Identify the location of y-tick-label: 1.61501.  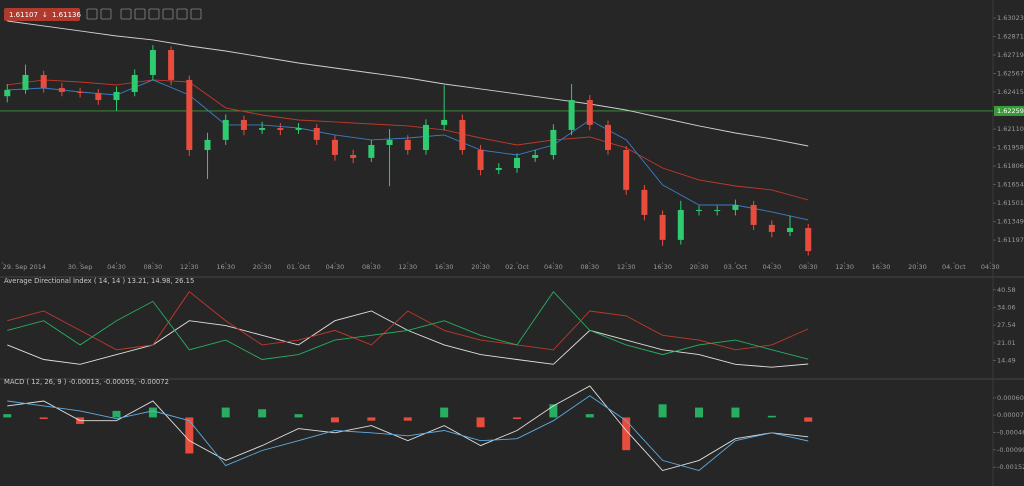
(1010, 203).